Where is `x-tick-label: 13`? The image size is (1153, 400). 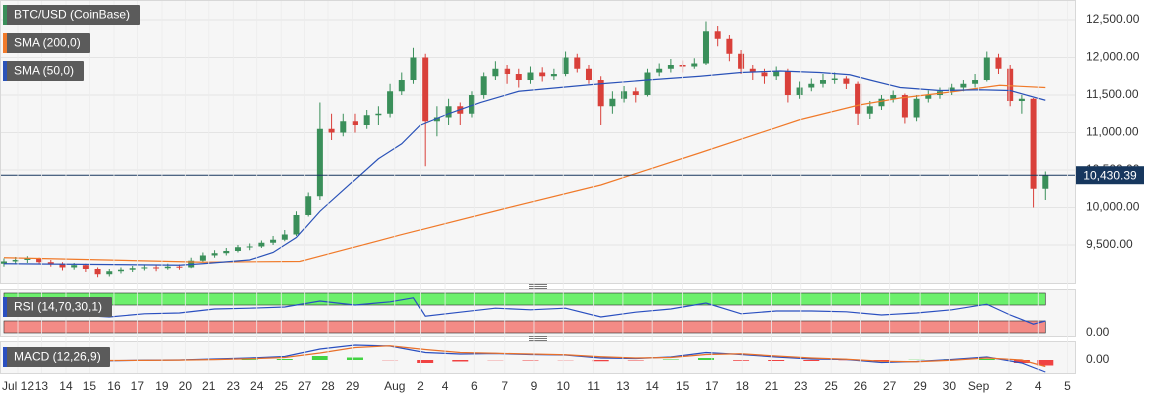 x-tick-label: 13 is located at coordinates (42, 386).